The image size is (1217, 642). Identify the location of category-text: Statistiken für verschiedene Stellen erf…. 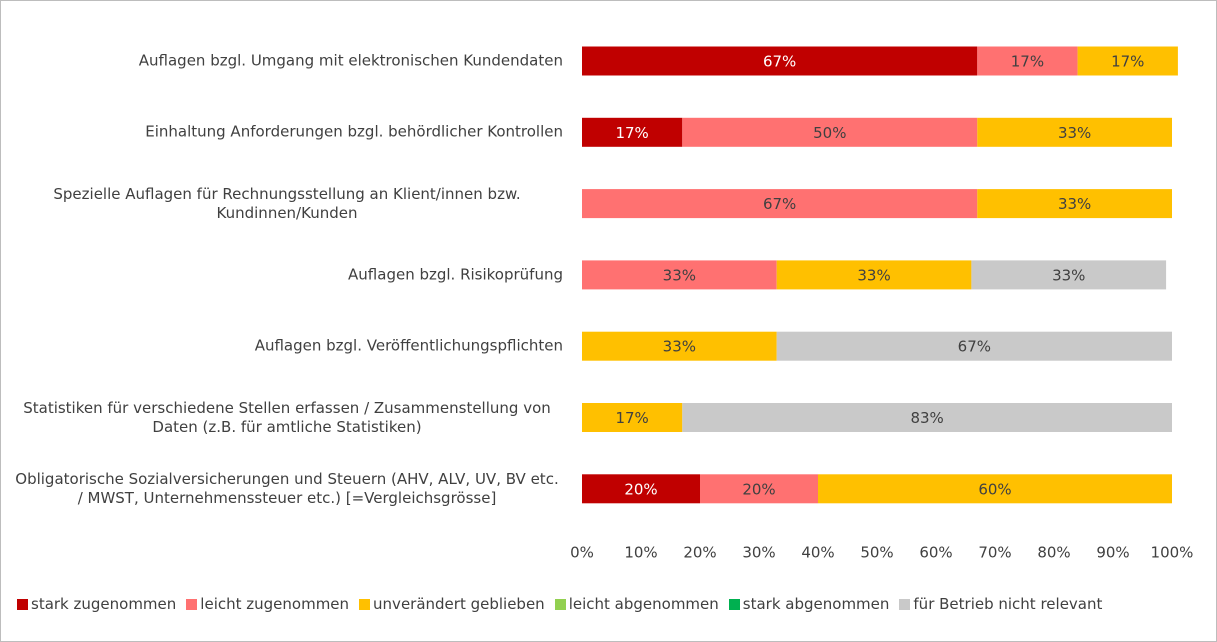
(287, 417).